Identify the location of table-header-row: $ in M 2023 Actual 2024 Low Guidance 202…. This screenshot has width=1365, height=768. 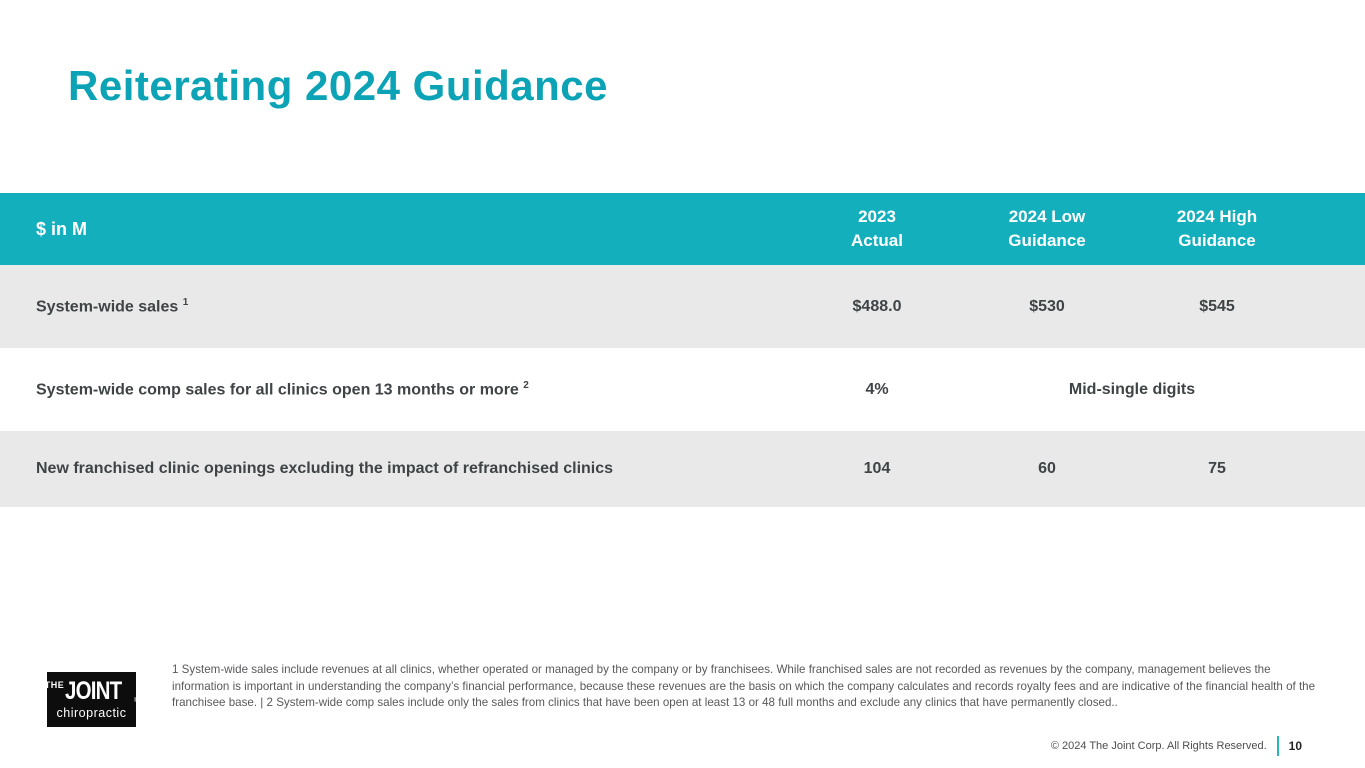
(682, 229).